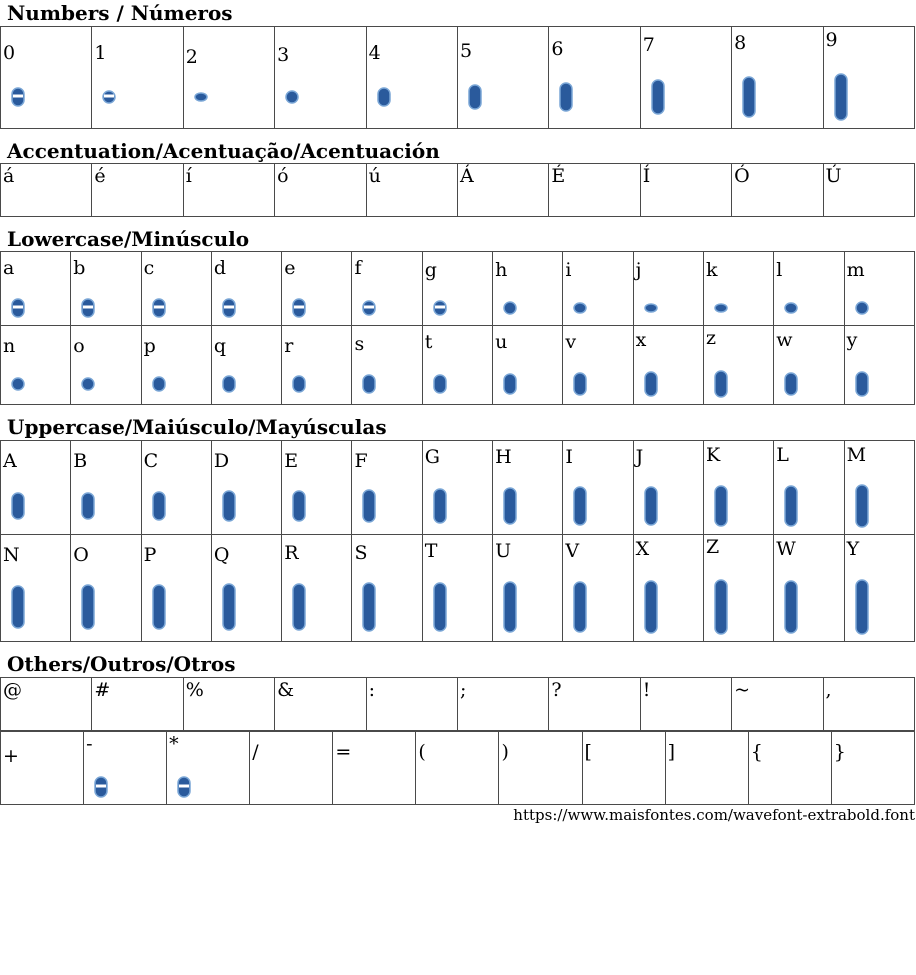 The width and height of the screenshot is (916, 975). I want to click on others-table-2: + - * / = () [] {}, so click(458, 768).